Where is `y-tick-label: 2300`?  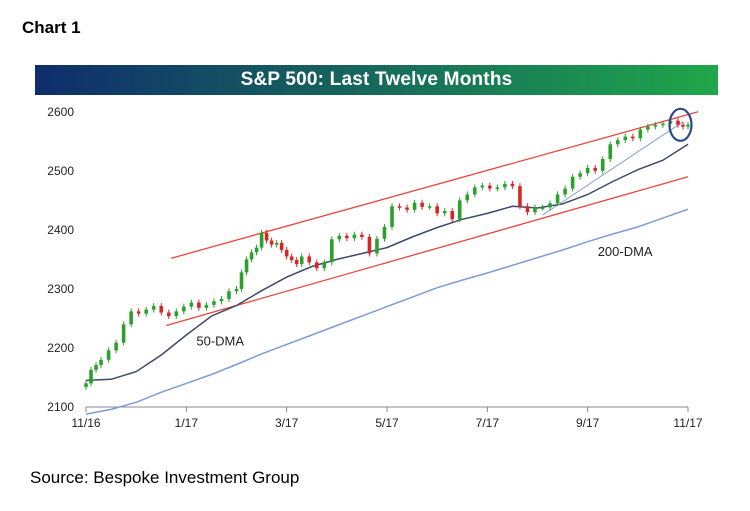
y-tick-label: 2300 is located at coordinates (60, 289).